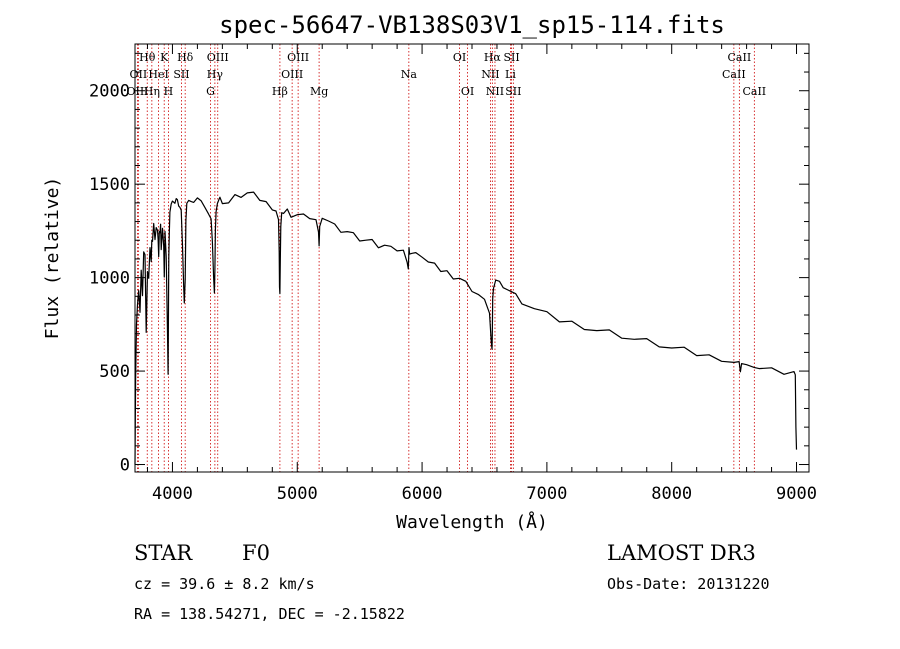 The width and height of the screenshot is (900, 649). What do you see at coordinates (280, 91) in the screenshot?
I see `spectral-line-label: Hβ` at bounding box center [280, 91].